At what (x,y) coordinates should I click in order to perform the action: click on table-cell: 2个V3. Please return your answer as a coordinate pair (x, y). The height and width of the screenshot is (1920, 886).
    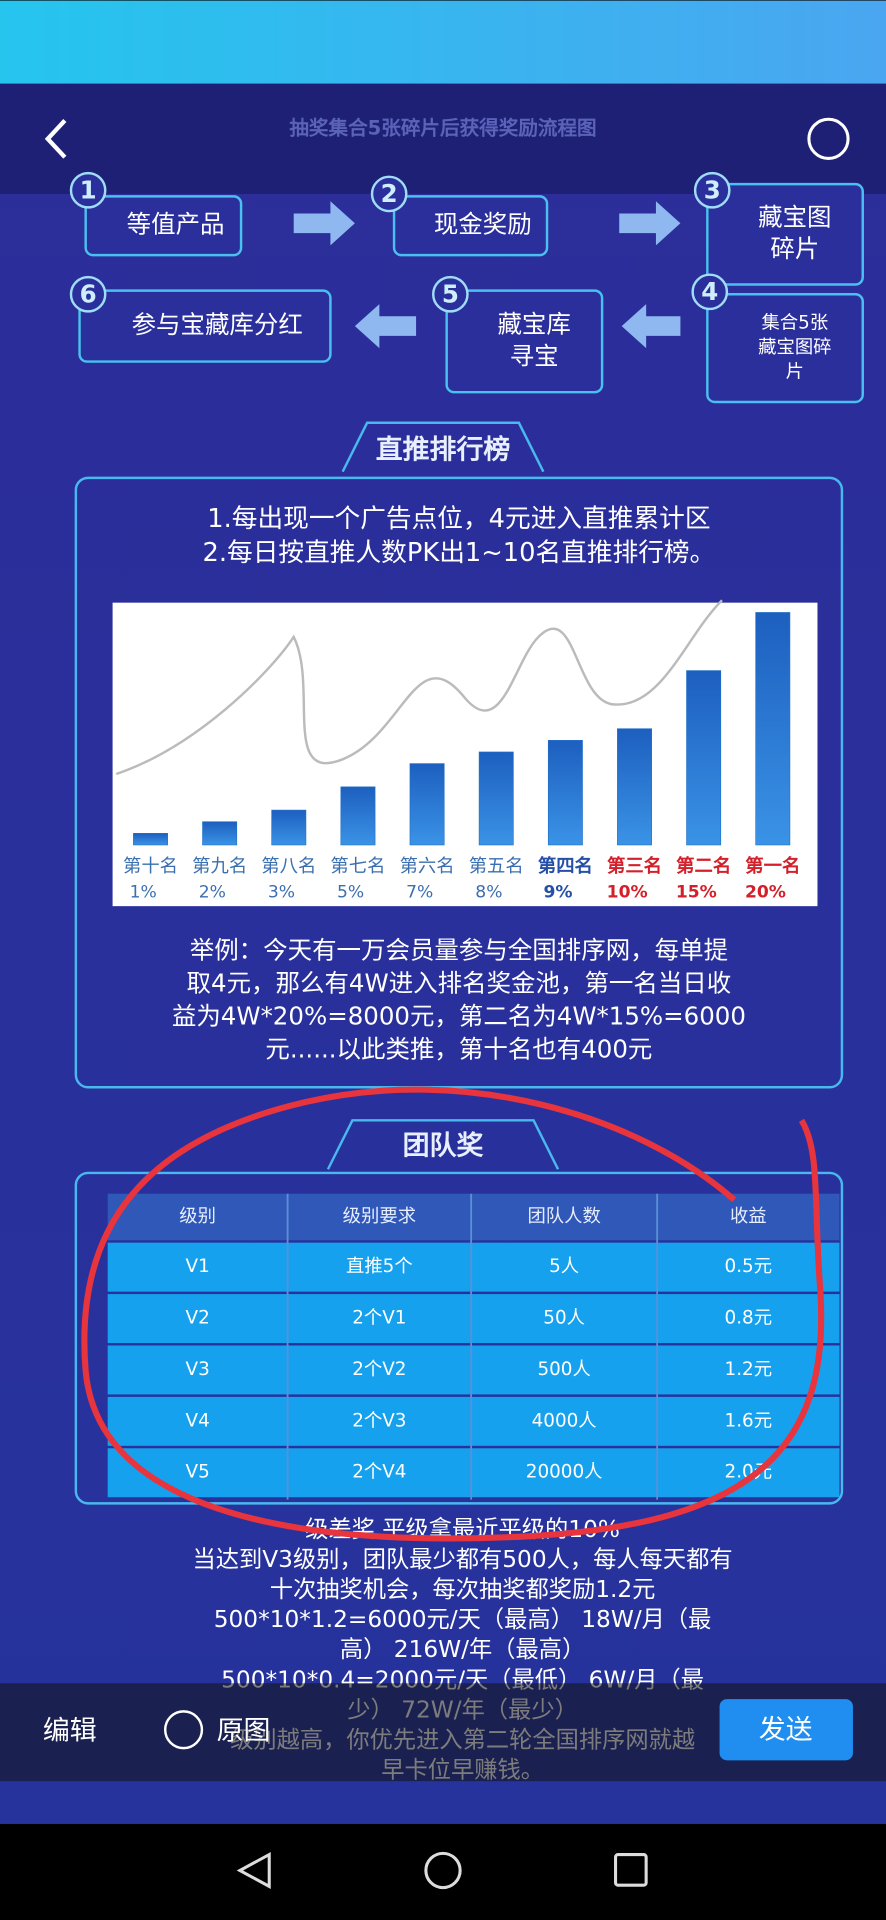
    Looking at the image, I should click on (379, 1420).